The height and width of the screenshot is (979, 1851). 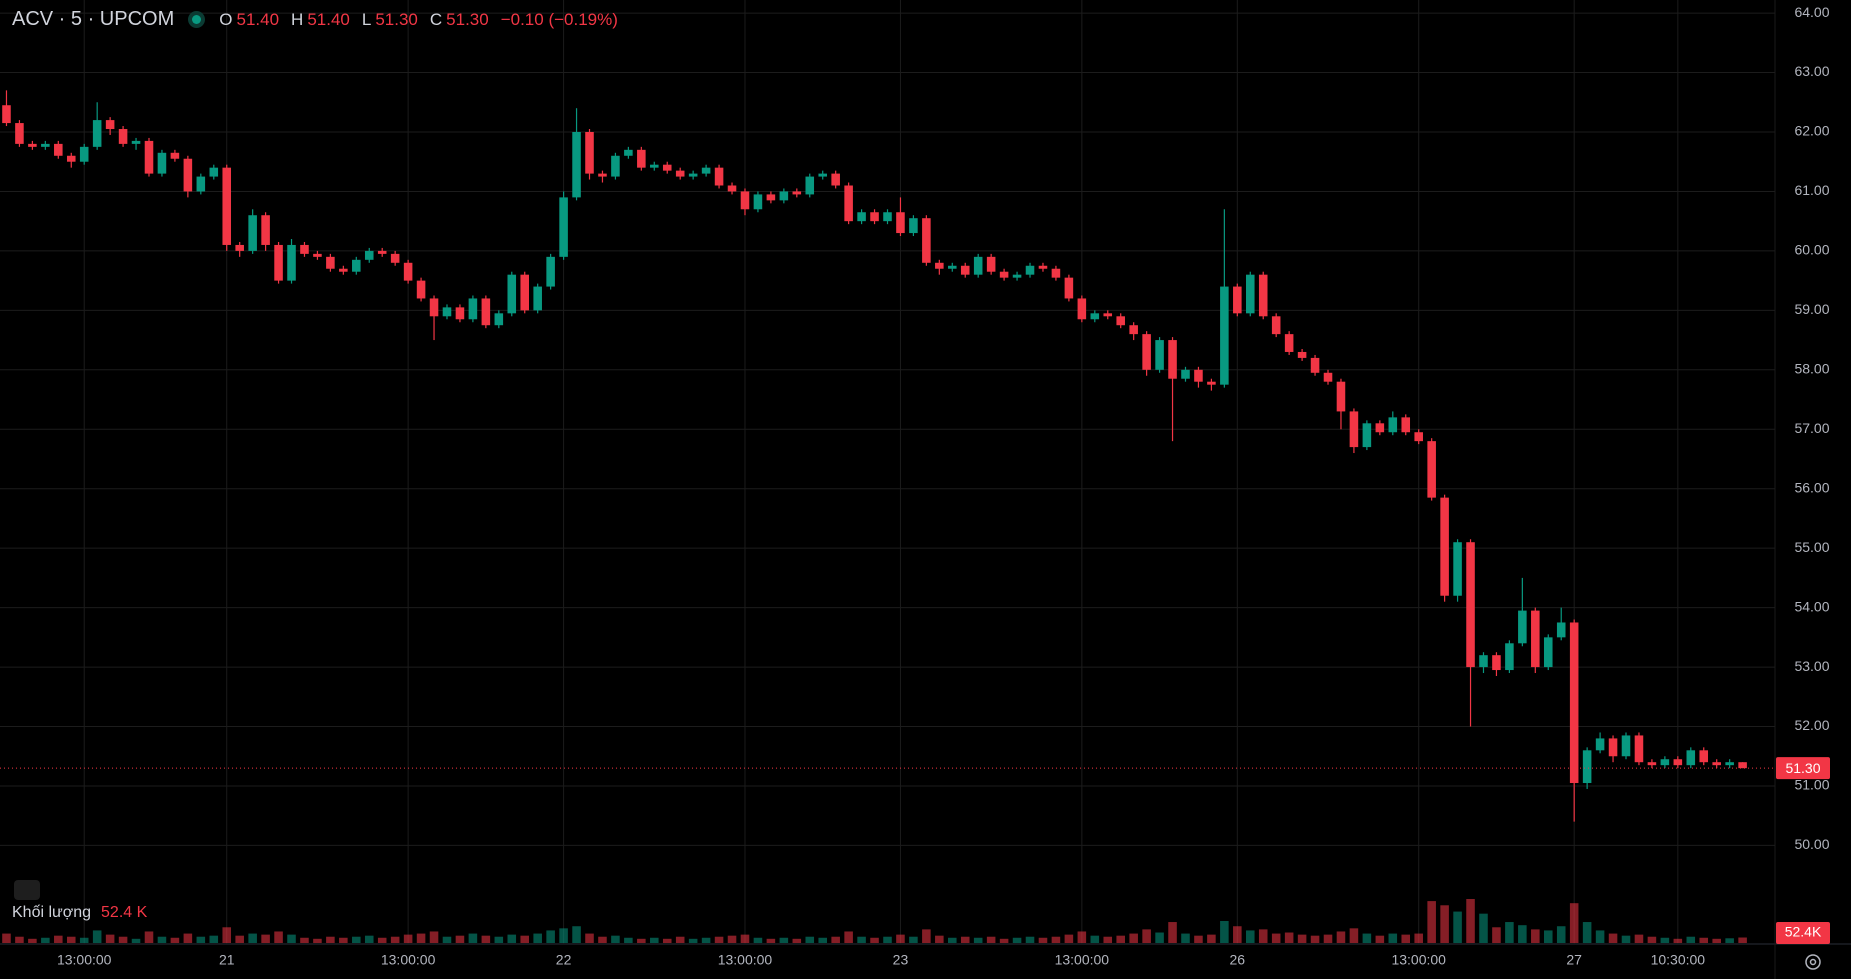 I want to click on x-tick-label: 21, so click(x=227, y=960).